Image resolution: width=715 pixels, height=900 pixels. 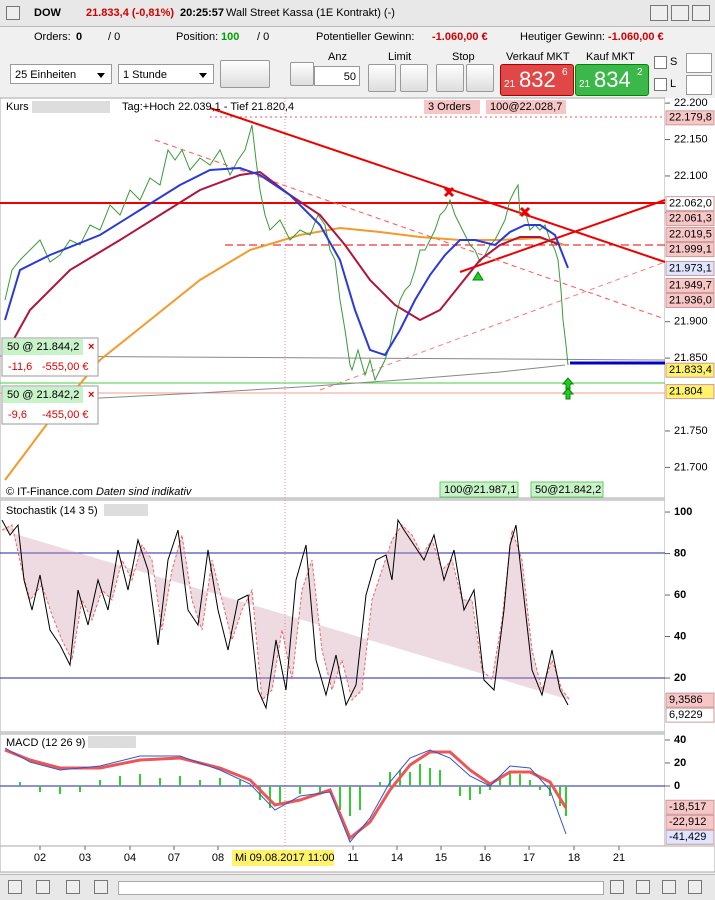 I want to click on long-input, so click(x=699, y=85).